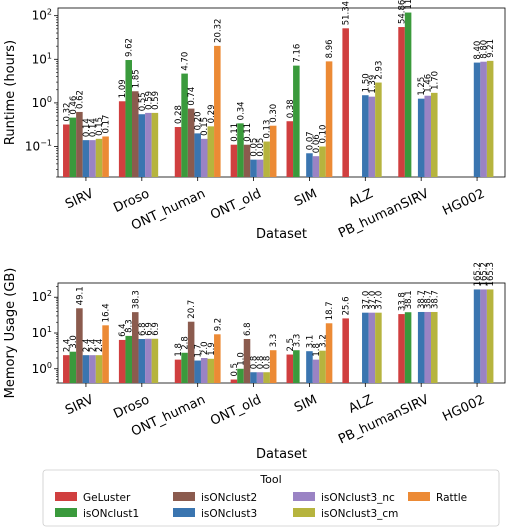 This screenshot has width=520, height=529. Describe the element at coordinates (205, 348) in the screenshot. I see `data-label: 2.0` at that location.